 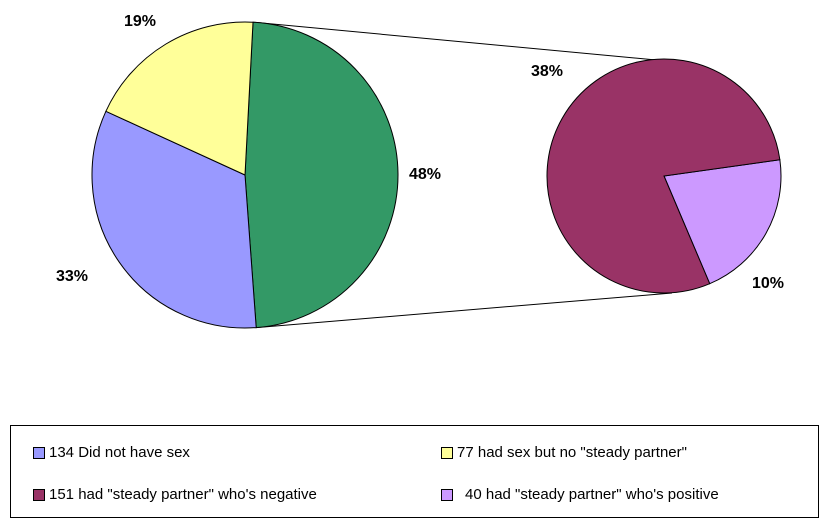 What do you see at coordinates (768, 283) in the screenshot?
I see `label-partner-positive: 10%` at bounding box center [768, 283].